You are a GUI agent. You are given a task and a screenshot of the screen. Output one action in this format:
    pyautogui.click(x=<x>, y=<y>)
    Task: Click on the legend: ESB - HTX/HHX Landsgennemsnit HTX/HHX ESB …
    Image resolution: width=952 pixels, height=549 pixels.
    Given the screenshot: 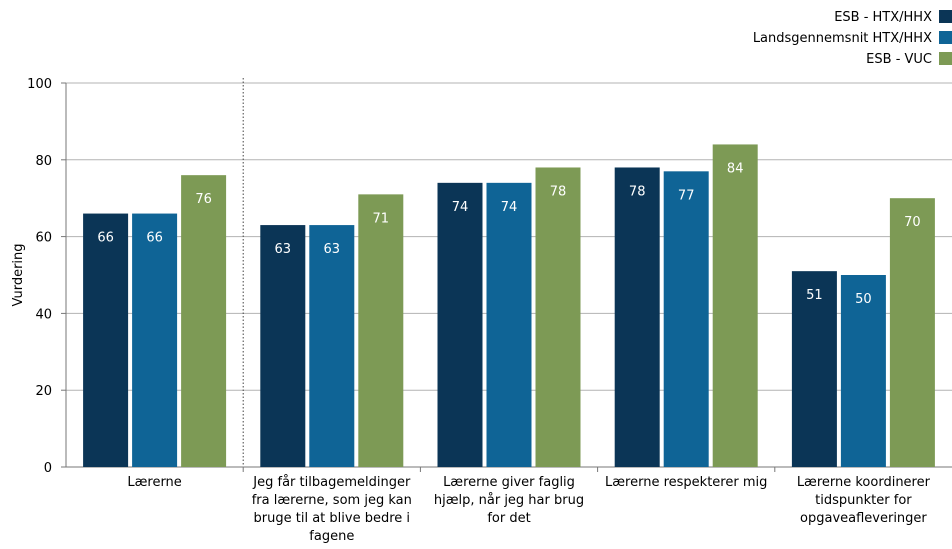 What is the action you would take?
    pyautogui.click(x=852, y=38)
    